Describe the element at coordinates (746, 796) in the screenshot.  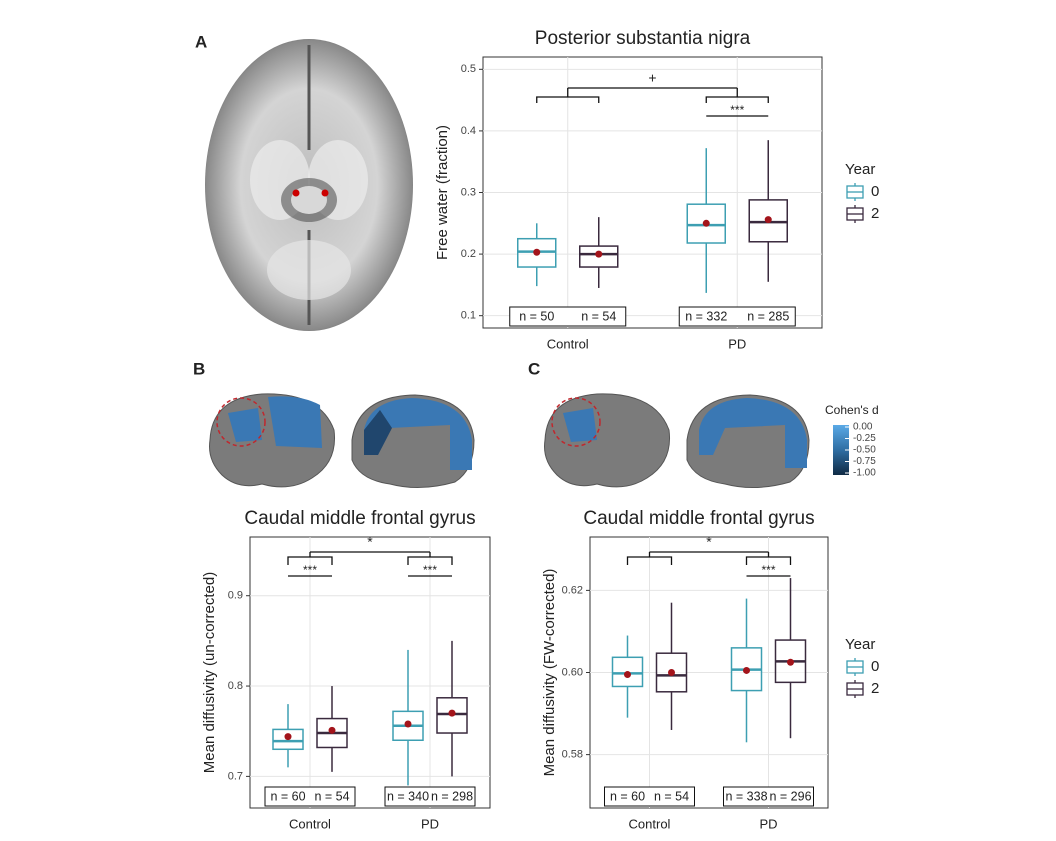
I see `n-label: n = 338` at that location.